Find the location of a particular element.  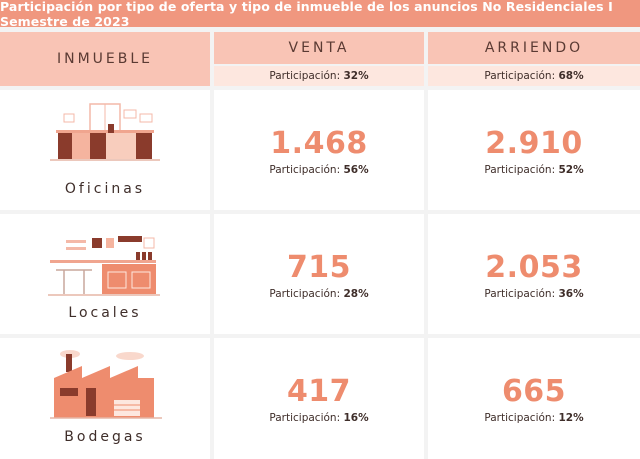

row-label: Locales is located at coordinates (105, 313).